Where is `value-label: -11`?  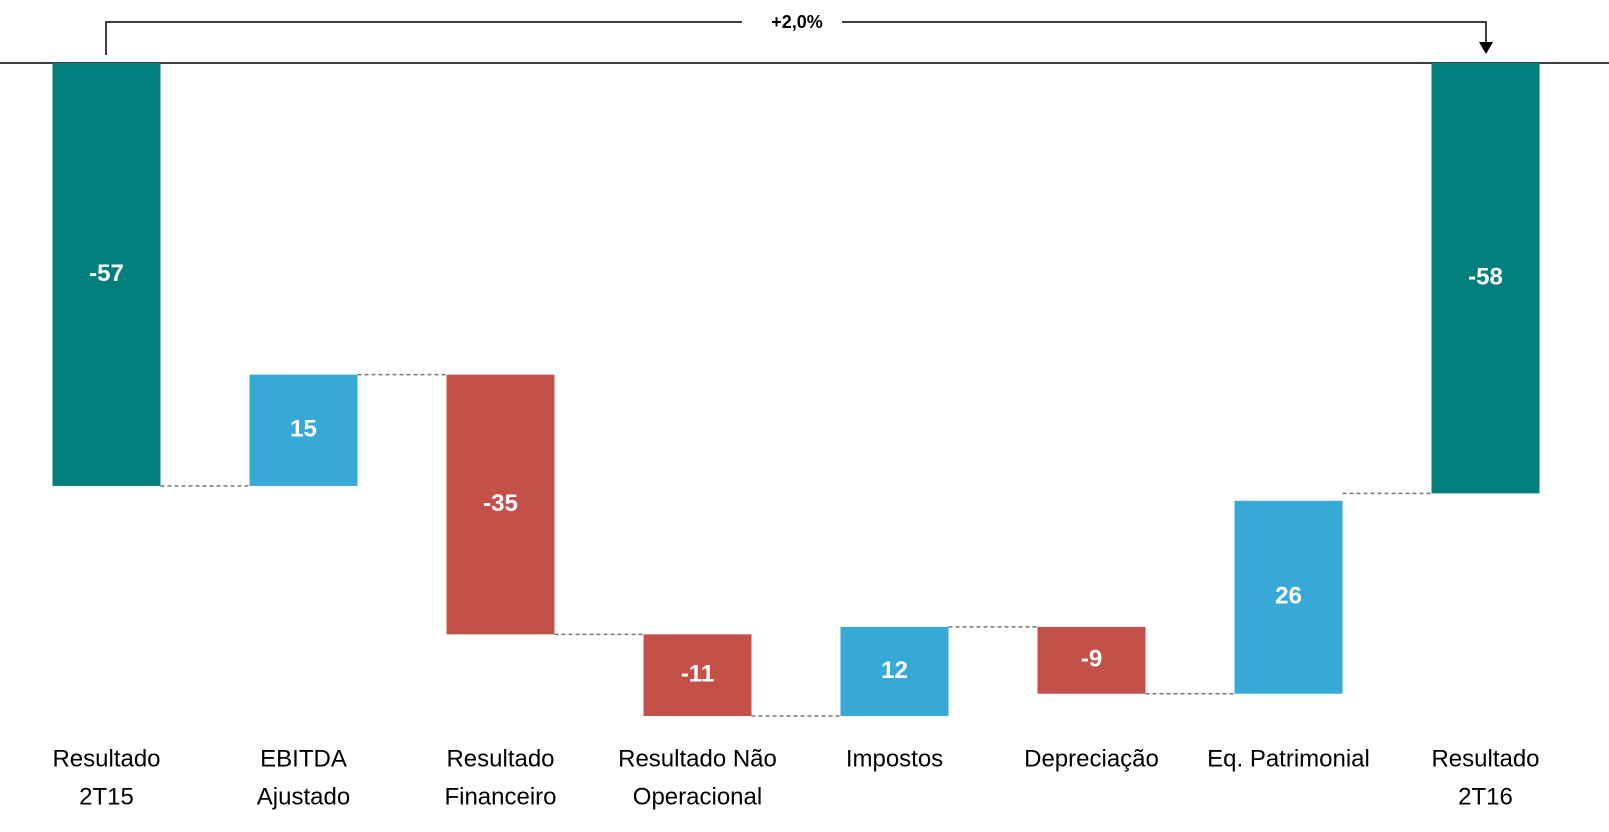
value-label: -11 is located at coordinates (697, 673).